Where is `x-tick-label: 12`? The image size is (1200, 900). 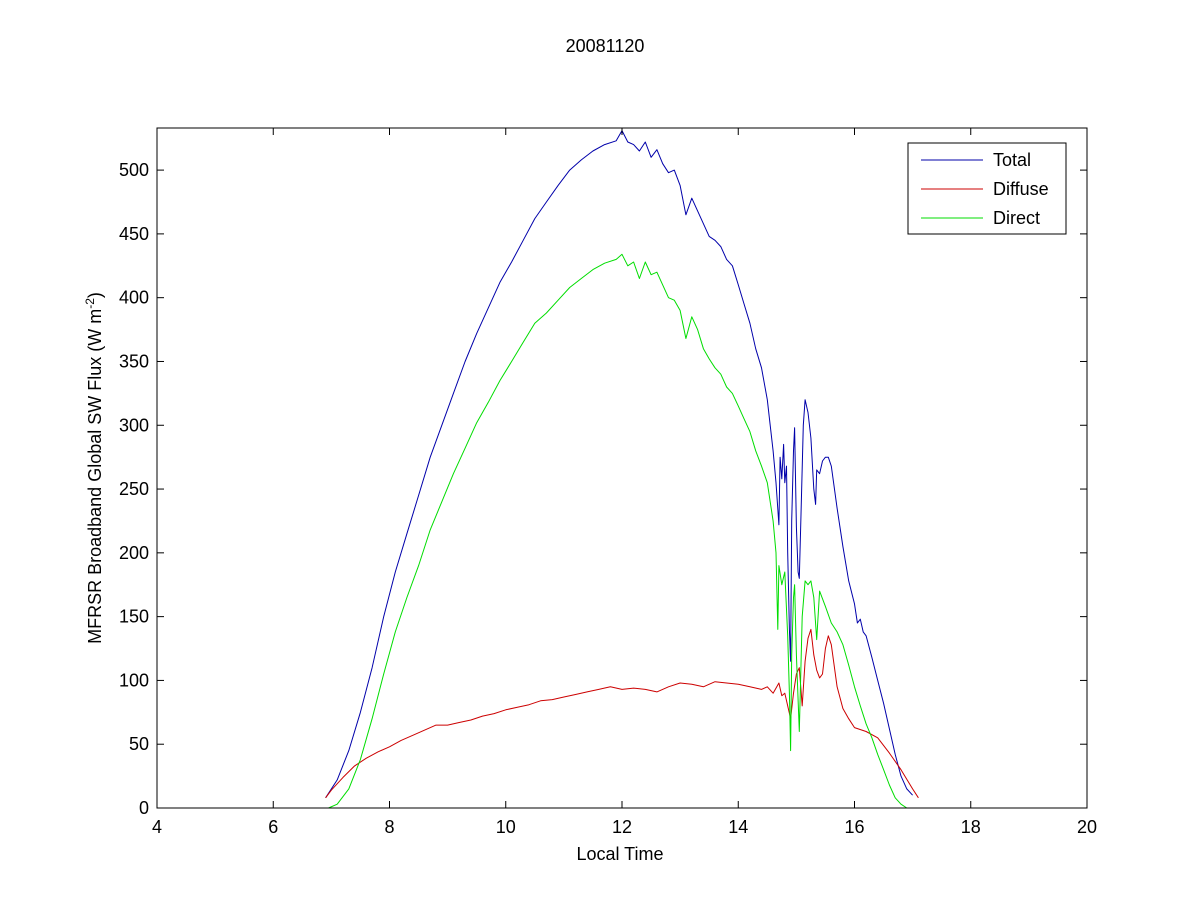 x-tick-label: 12 is located at coordinates (622, 827).